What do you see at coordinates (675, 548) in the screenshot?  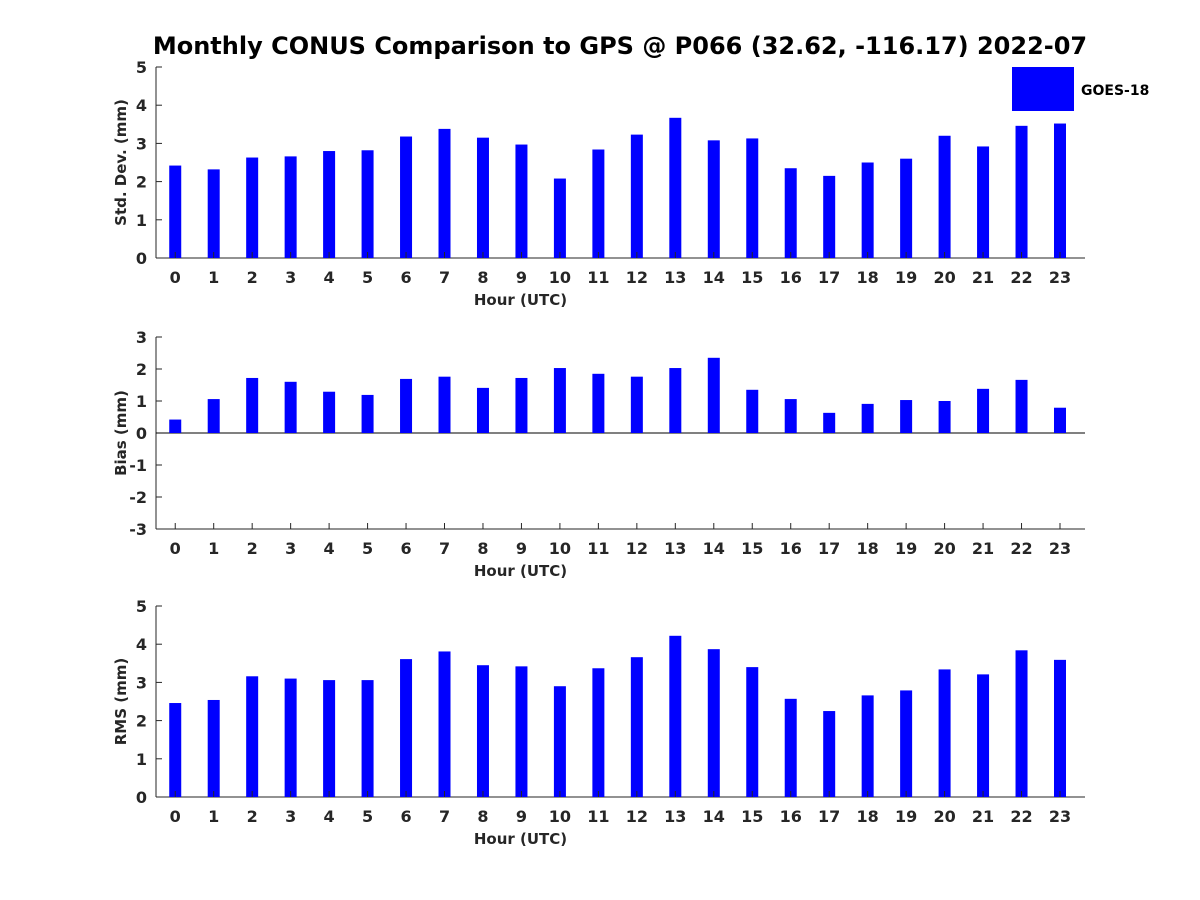 I see `x-tick-label: 13` at bounding box center [675, 548].